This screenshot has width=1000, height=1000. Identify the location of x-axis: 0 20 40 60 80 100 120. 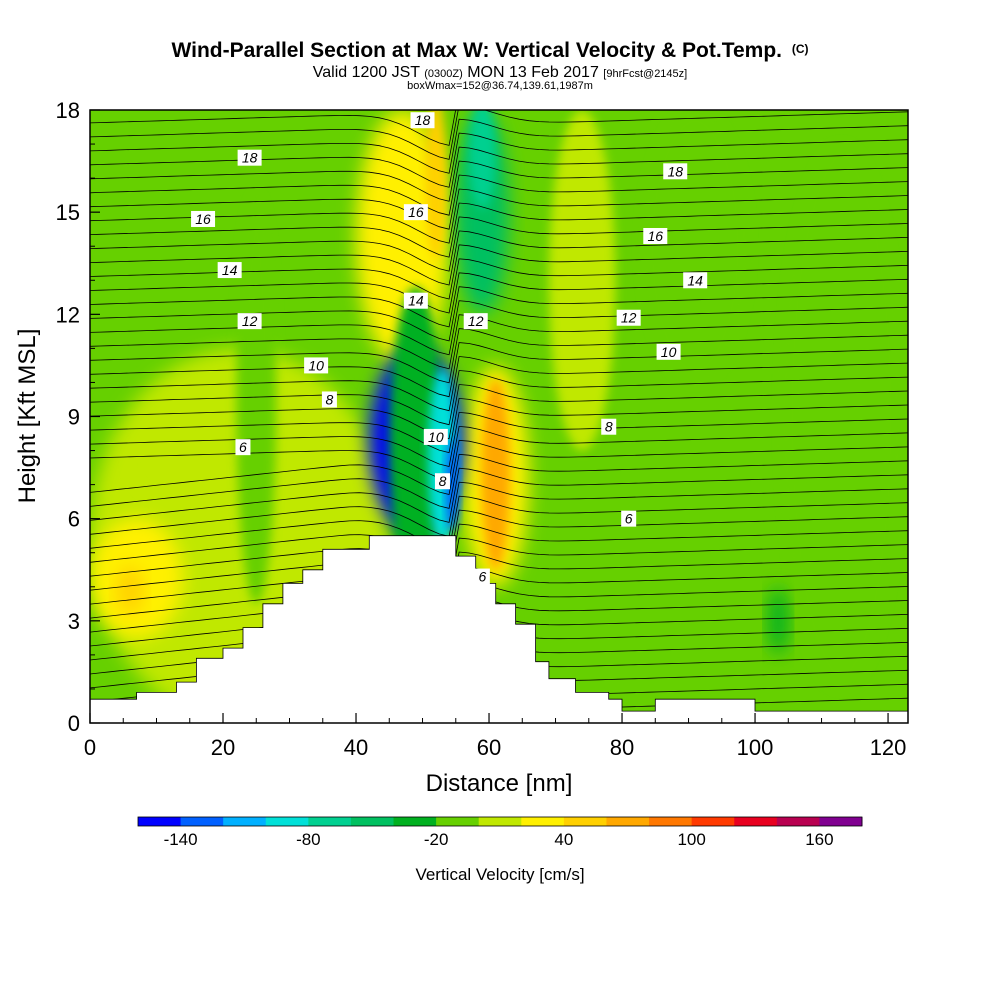
(495, 736).